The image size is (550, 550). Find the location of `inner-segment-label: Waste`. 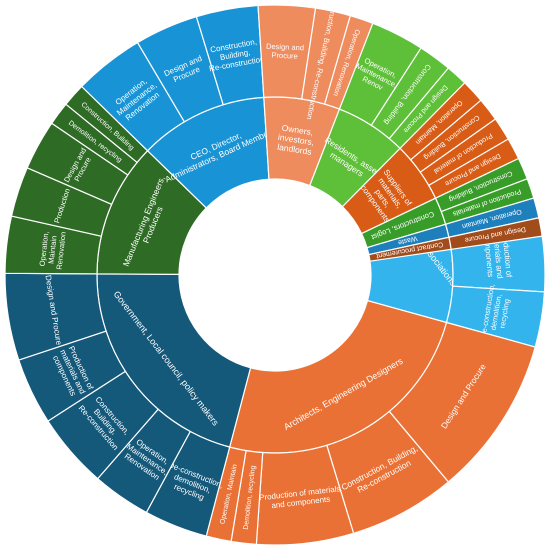

inner-segment-label: Waste is located at coordinates (407, 240).